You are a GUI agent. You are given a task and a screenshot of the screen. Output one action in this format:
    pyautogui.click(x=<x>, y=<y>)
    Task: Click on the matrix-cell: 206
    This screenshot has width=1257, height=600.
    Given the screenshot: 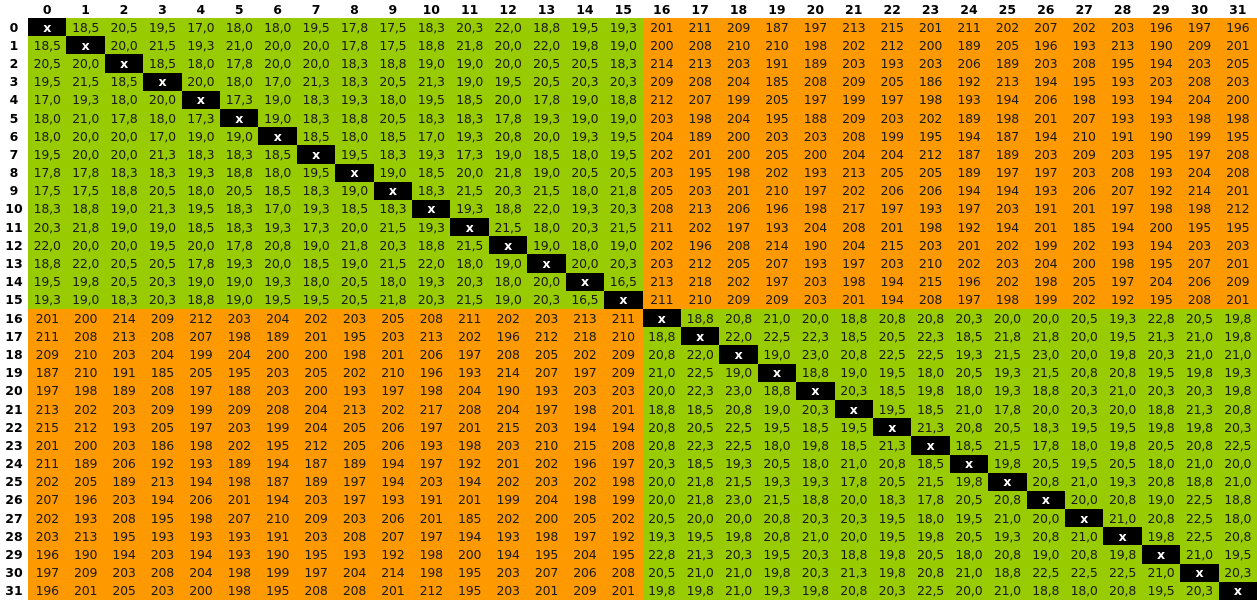 What is the action you would take?
    pyautogui.click(x=1199, y=281)
    